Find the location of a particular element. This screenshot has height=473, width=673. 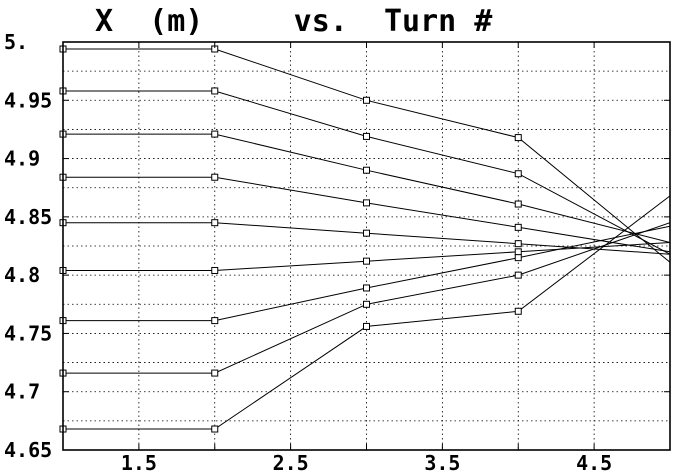

y-tick-label: 4.7 is located at coordinates (22, 392).